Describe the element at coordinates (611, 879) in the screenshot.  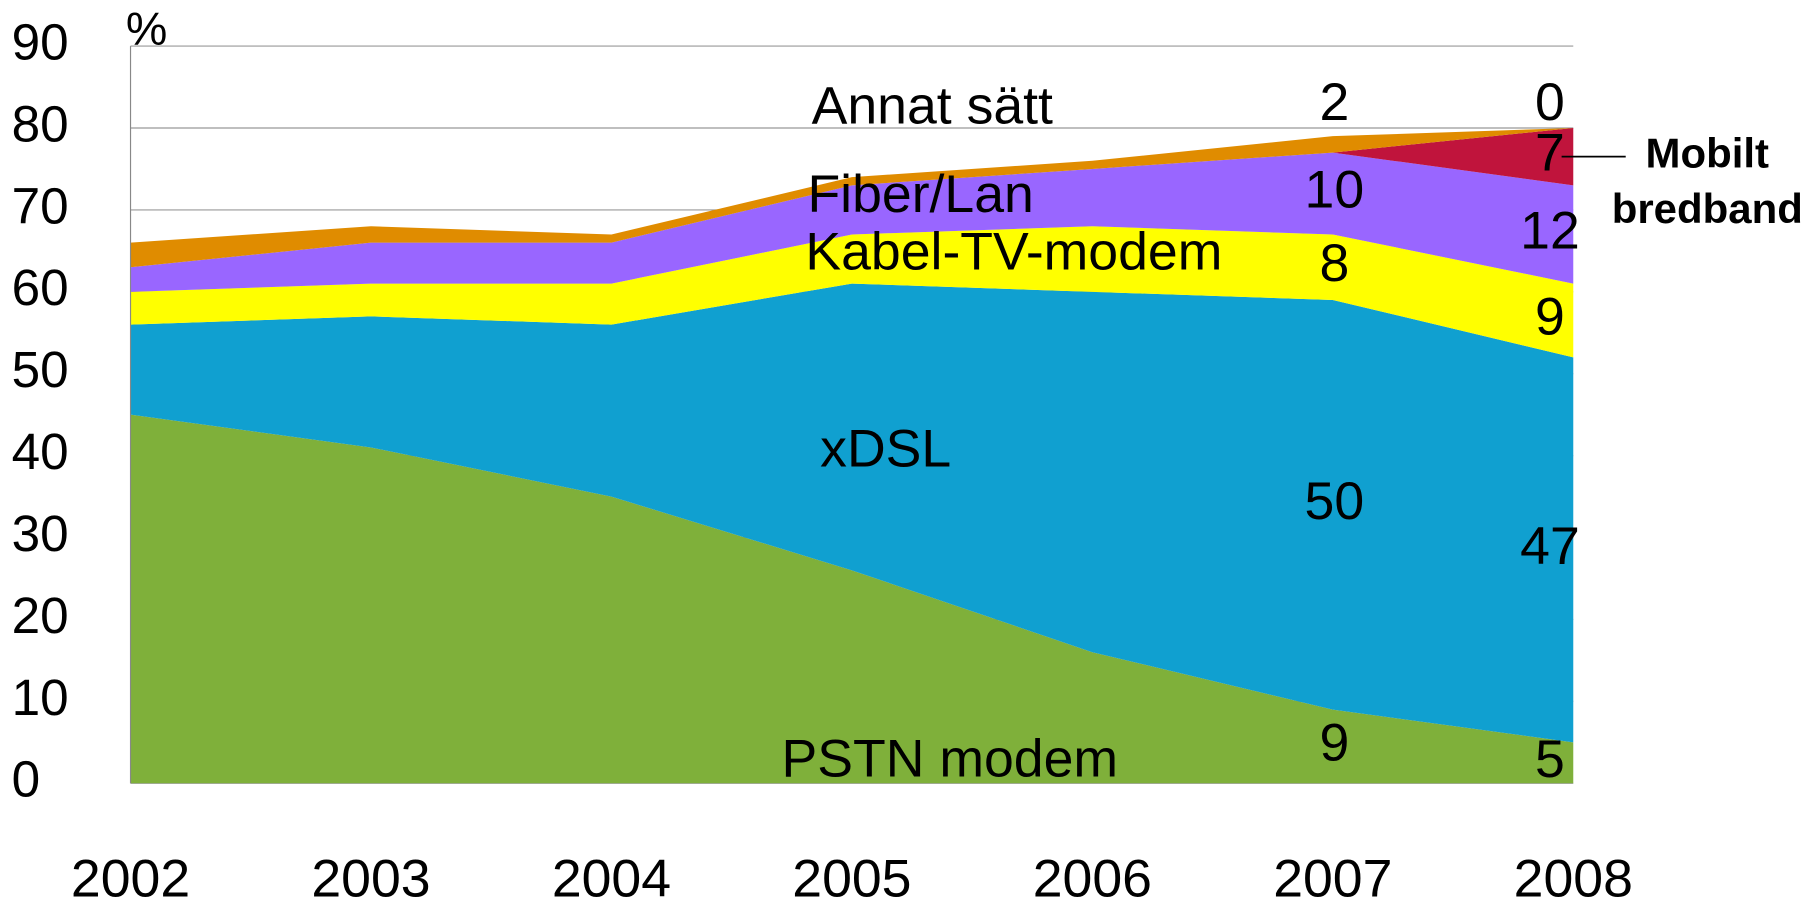
I see `x-tick-label: 2004` at that location.